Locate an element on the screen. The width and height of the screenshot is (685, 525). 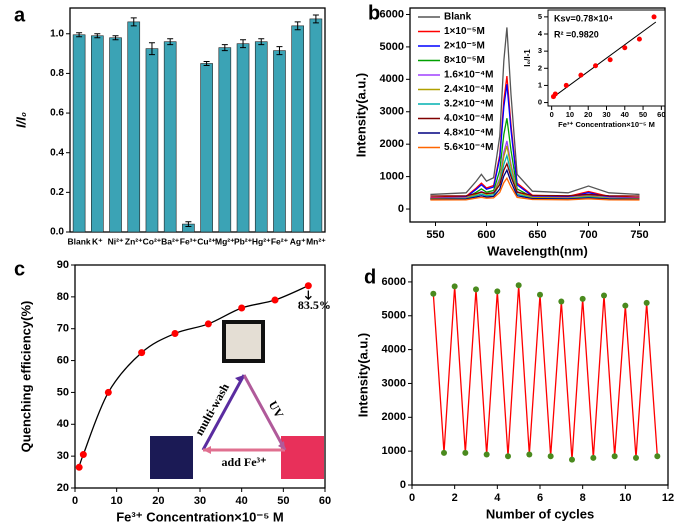
x-tick-label: Ag⁺ is located at coordinates (298, 241).